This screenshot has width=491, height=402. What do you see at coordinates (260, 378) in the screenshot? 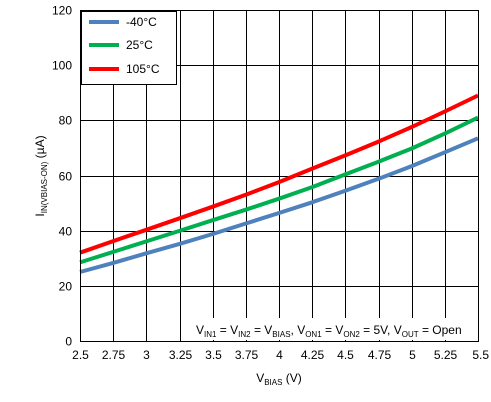
I see `x-axis-title-main: V` at bounding box center [260, 378].